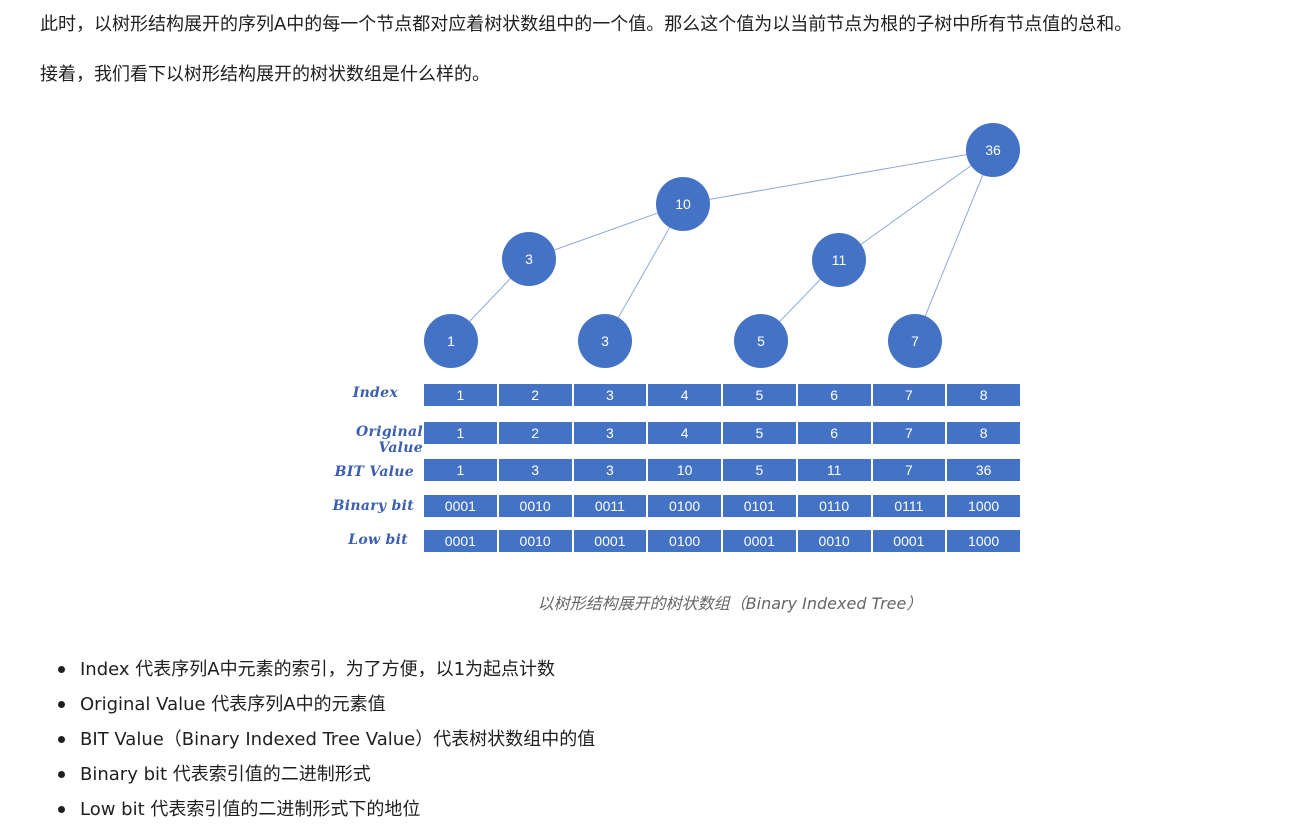 The height and width of the screenshot is (827, 1290). I want to click on row-index: 1 2 3 4 5 6 7 8, so click(722, 395).